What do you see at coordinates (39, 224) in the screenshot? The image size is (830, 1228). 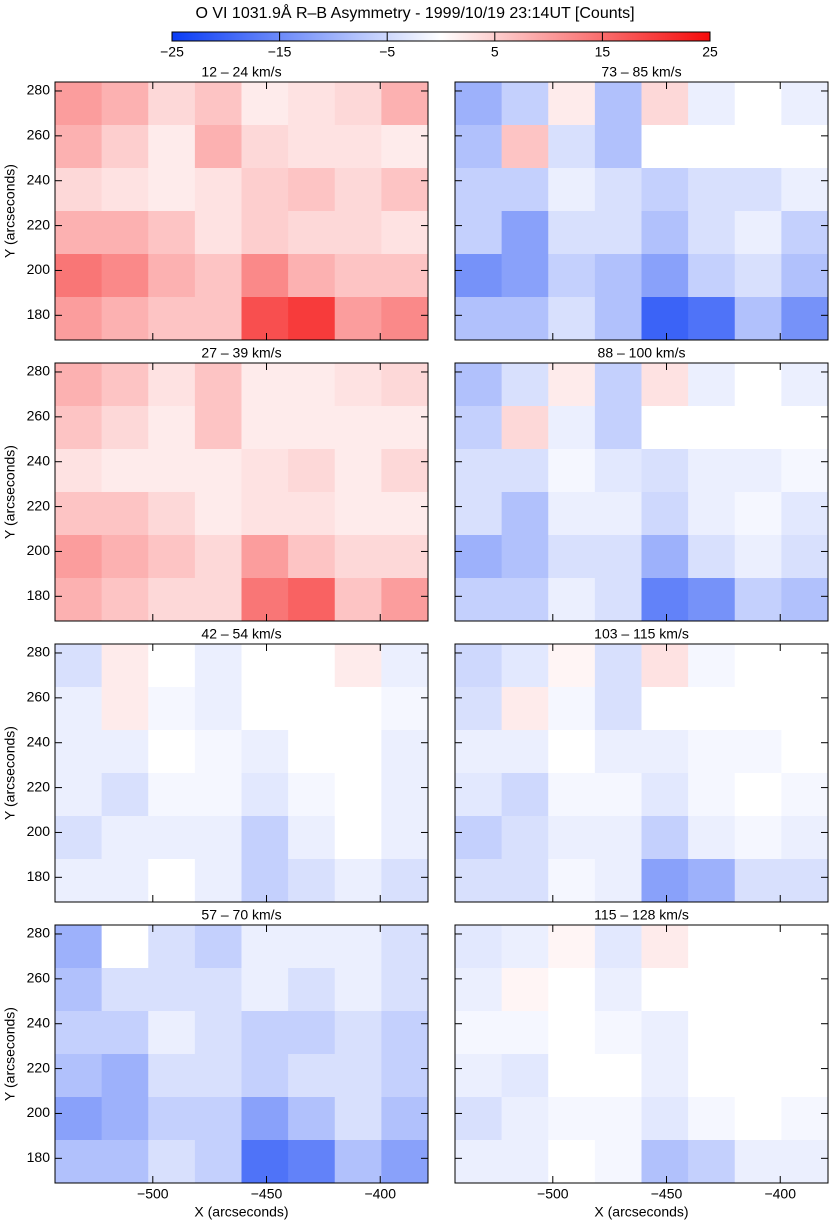 I see `y-tick-label: 220` at bounding box center [39, 224].